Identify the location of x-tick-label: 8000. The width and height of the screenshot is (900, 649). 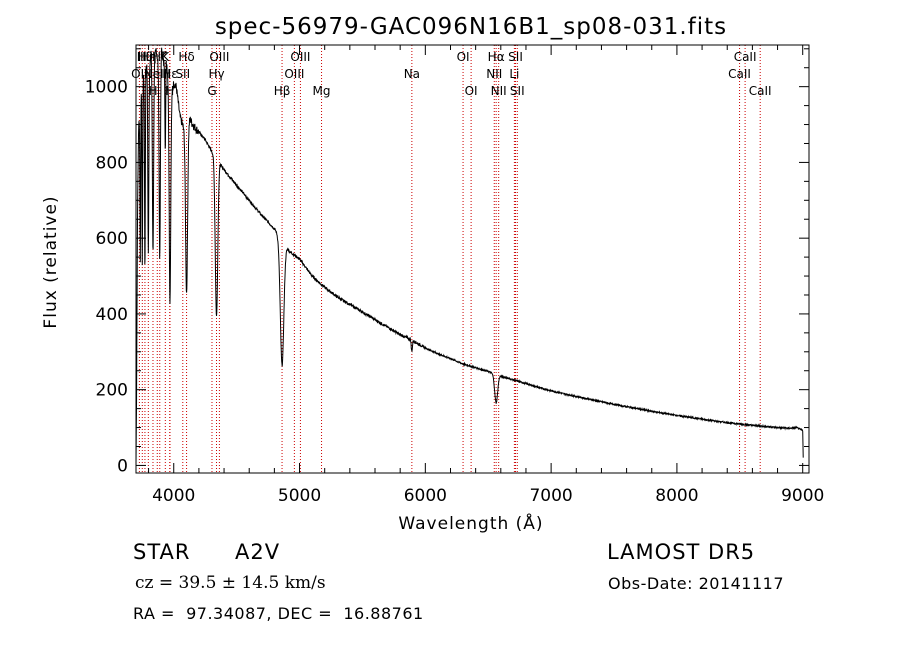
(676, 496).